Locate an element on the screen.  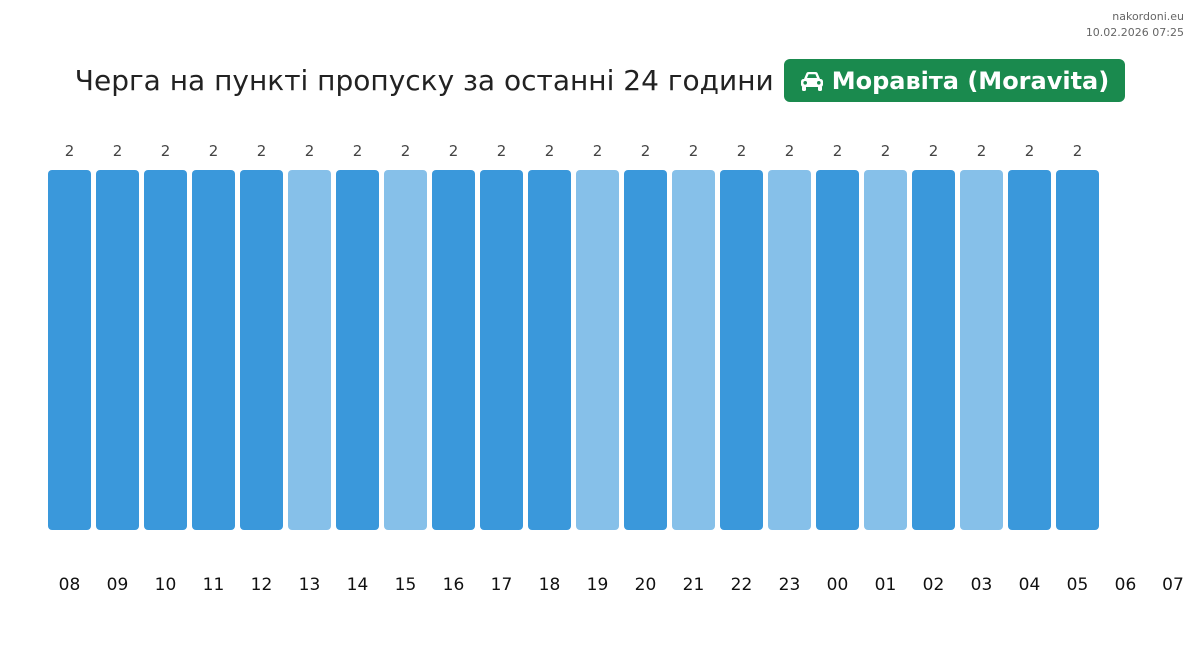
tick-label-12: 12 is located at coordinates (262, 585).